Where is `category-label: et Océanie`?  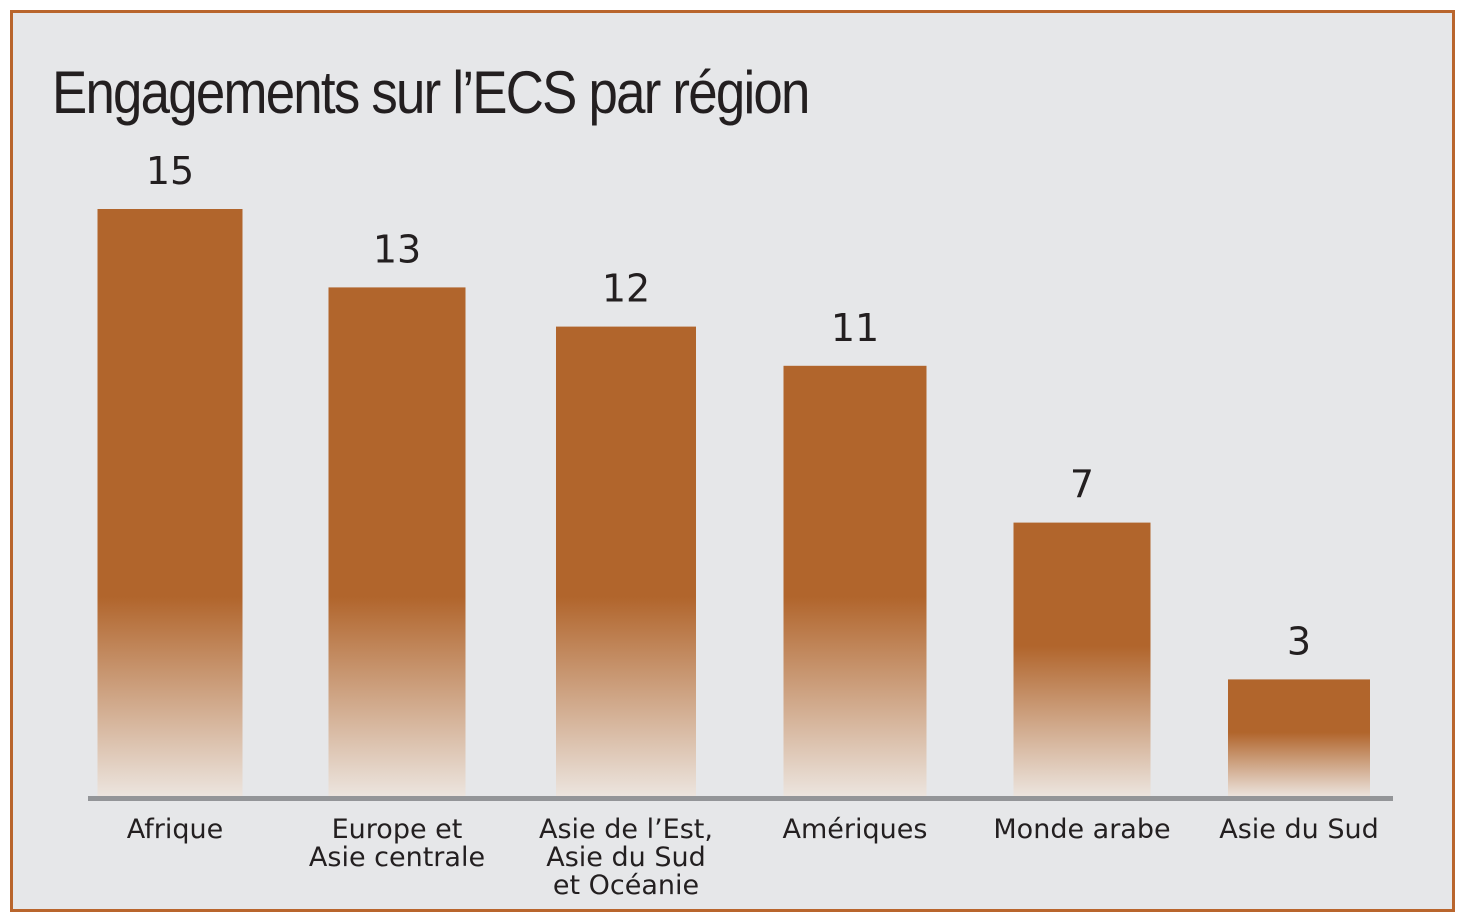 category-label: et Océanie is located at coordinates (626, 885).